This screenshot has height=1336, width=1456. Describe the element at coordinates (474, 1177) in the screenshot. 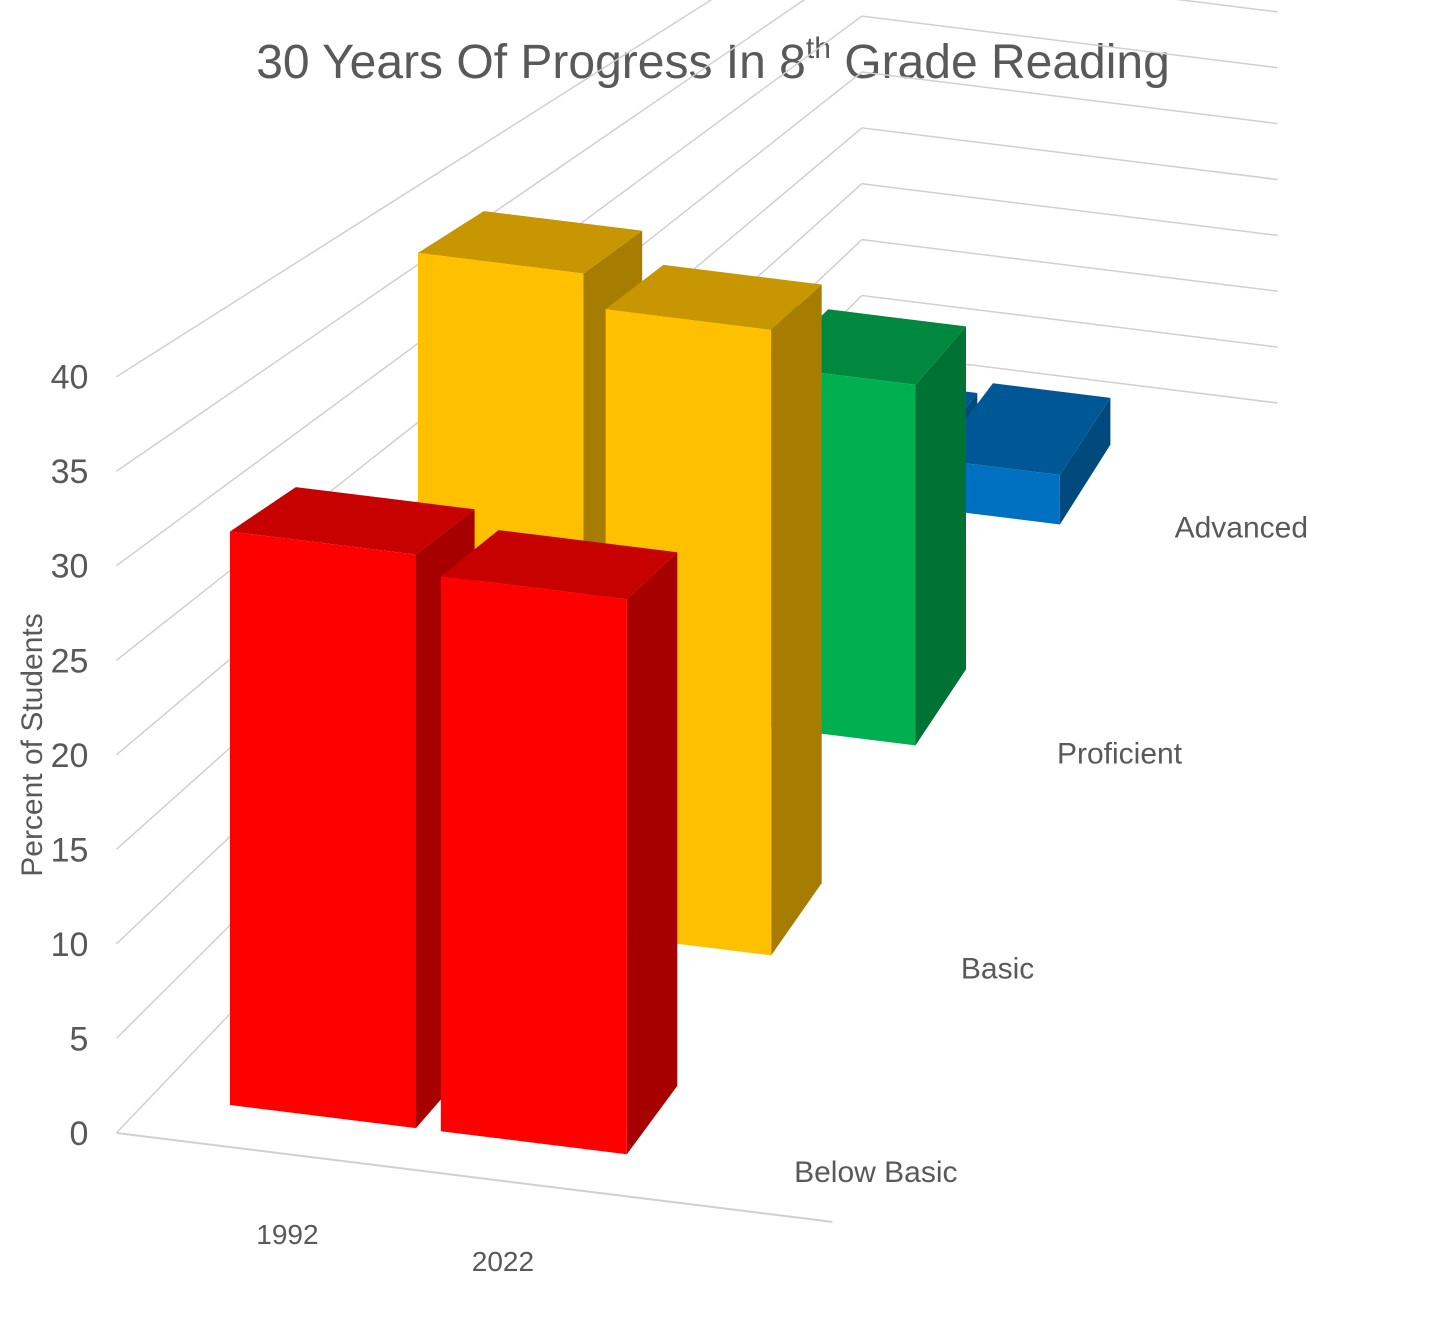

I see `x-axis-line` at that location.